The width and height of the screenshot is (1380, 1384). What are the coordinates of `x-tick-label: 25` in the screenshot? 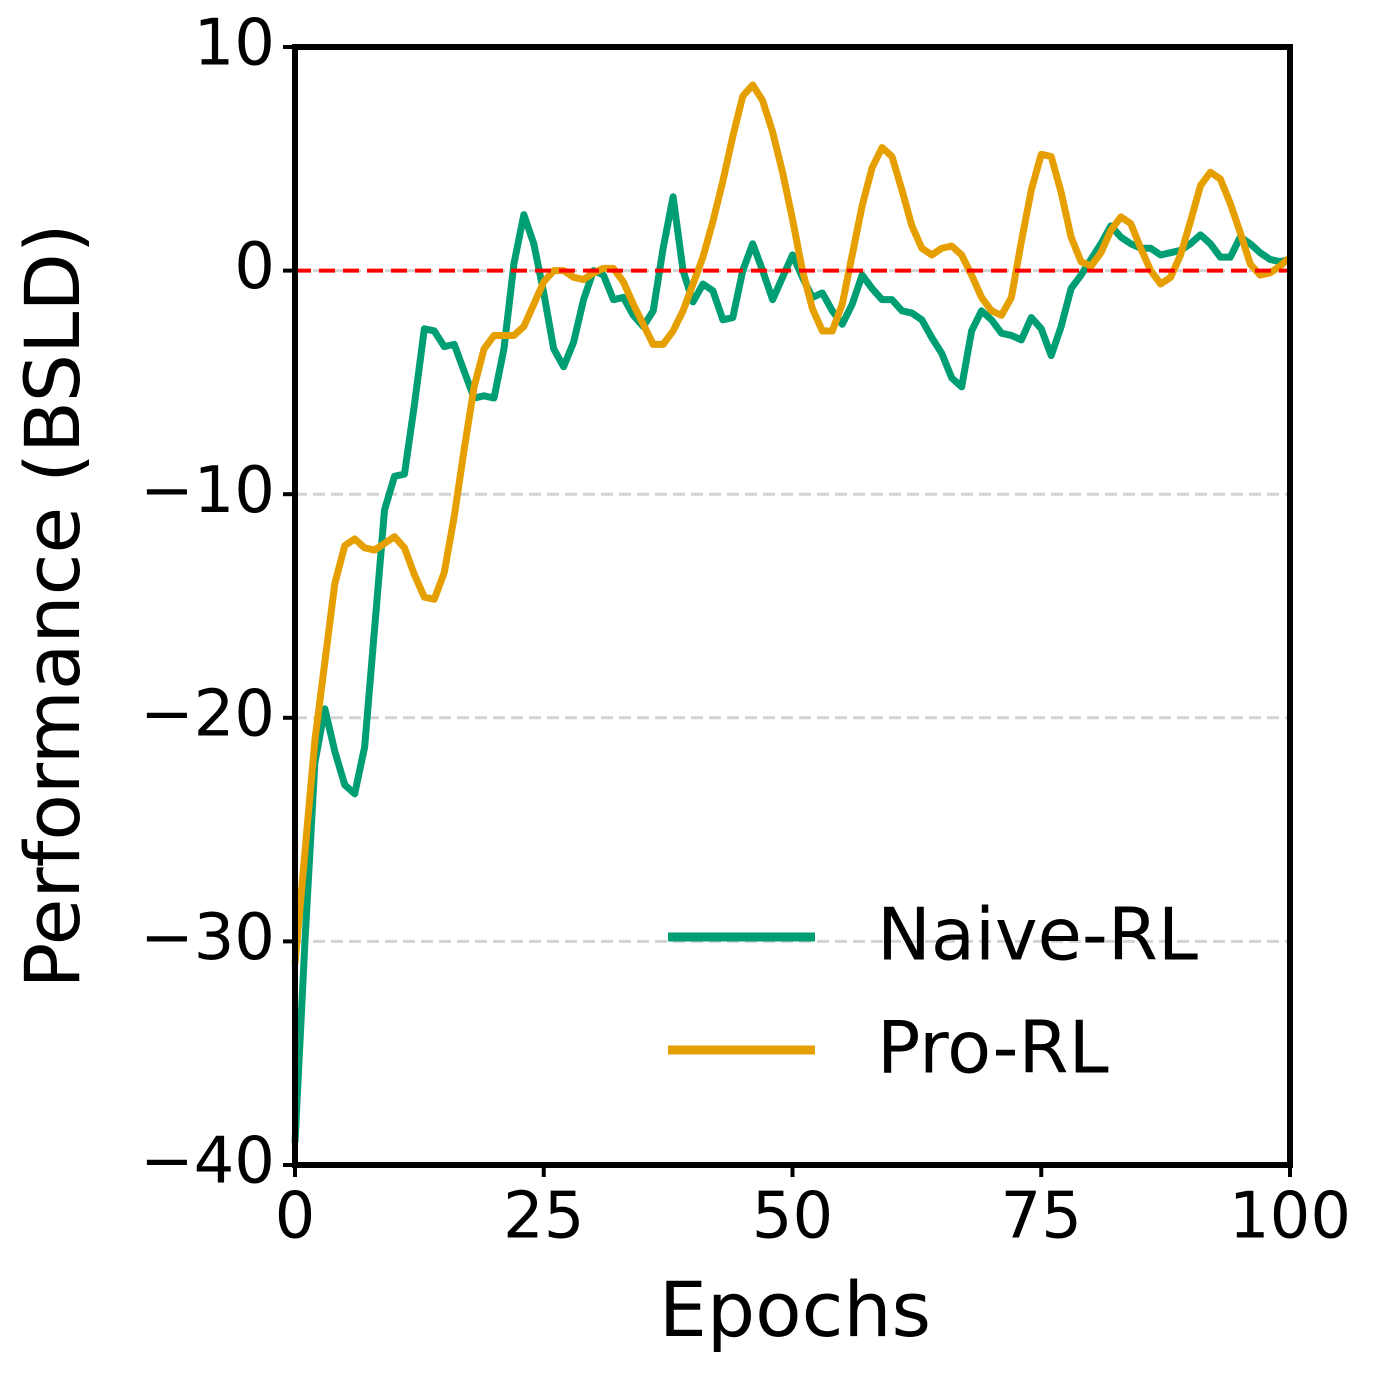 It's located at (543, 1217).